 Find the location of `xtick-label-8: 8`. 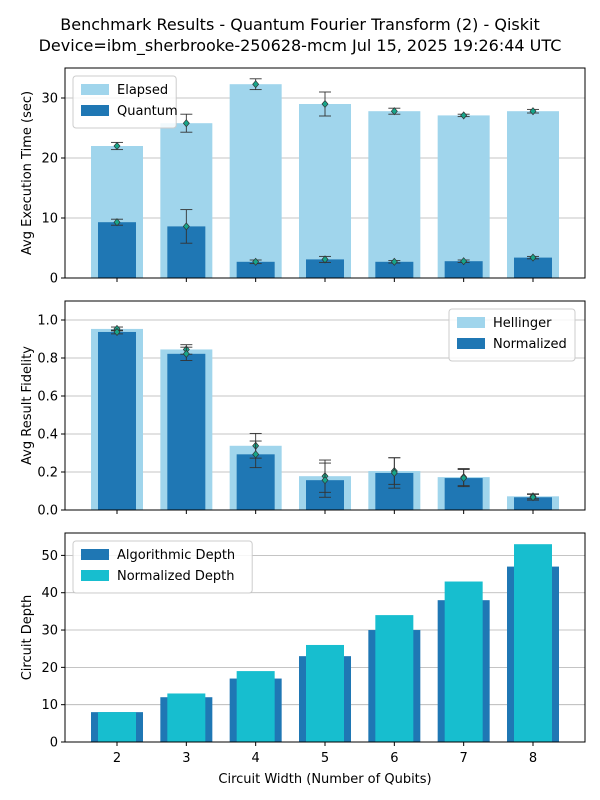

xtick-label-8: 8 is located at coordinates (533, 758).